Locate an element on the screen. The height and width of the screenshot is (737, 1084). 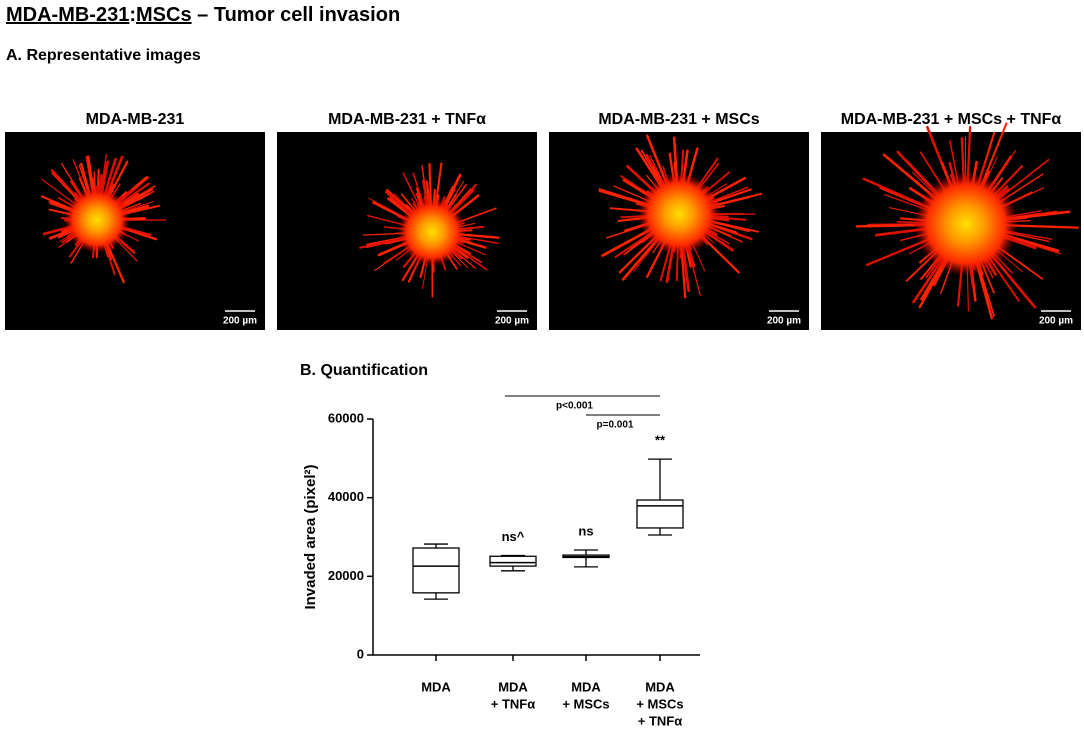
title-part: MSCs is located at coordinates (164, 15).